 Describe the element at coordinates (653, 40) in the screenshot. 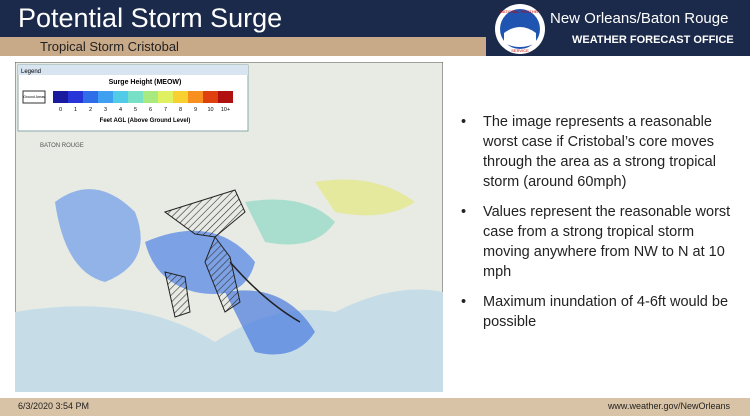

I see `office-type: WEATHER FORECAST OFFICE` at that location.